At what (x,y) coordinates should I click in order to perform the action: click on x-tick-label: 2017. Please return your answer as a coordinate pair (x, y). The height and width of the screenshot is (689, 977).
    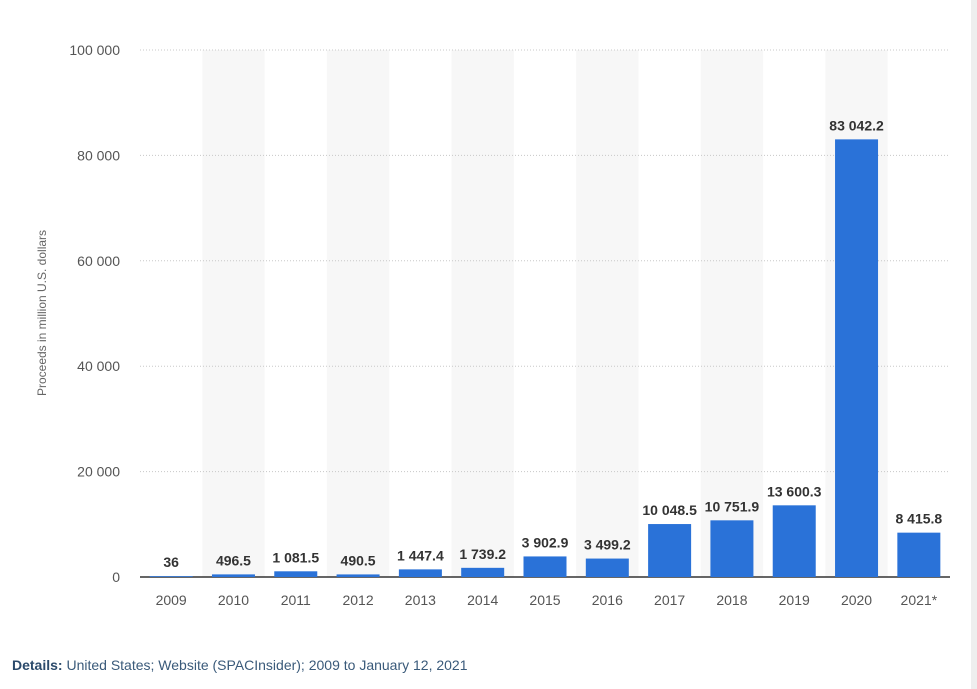
    Looking at the image, I should click on (669, 600).